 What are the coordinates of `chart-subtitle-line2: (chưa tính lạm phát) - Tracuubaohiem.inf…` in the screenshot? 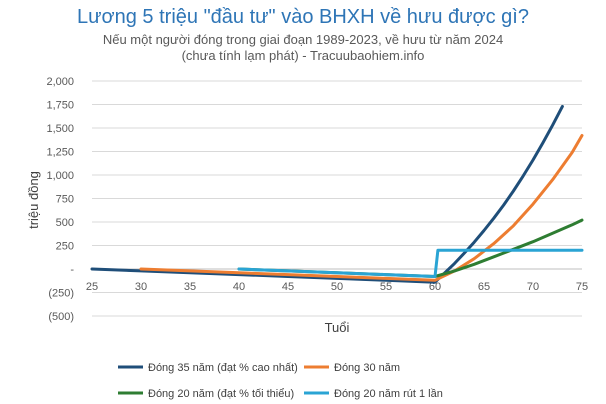 It's located at (303, 55).